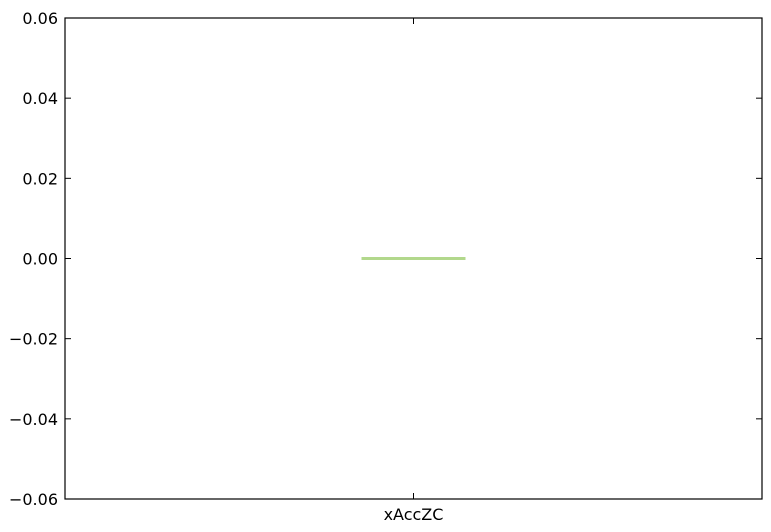 Image resolution: width=771 pixels, height=532 pixels. What do you see at coordinates (414, 514) in the screenshot?
I see `x-tick-label: xAccZC` at bounding box center [414, 514].